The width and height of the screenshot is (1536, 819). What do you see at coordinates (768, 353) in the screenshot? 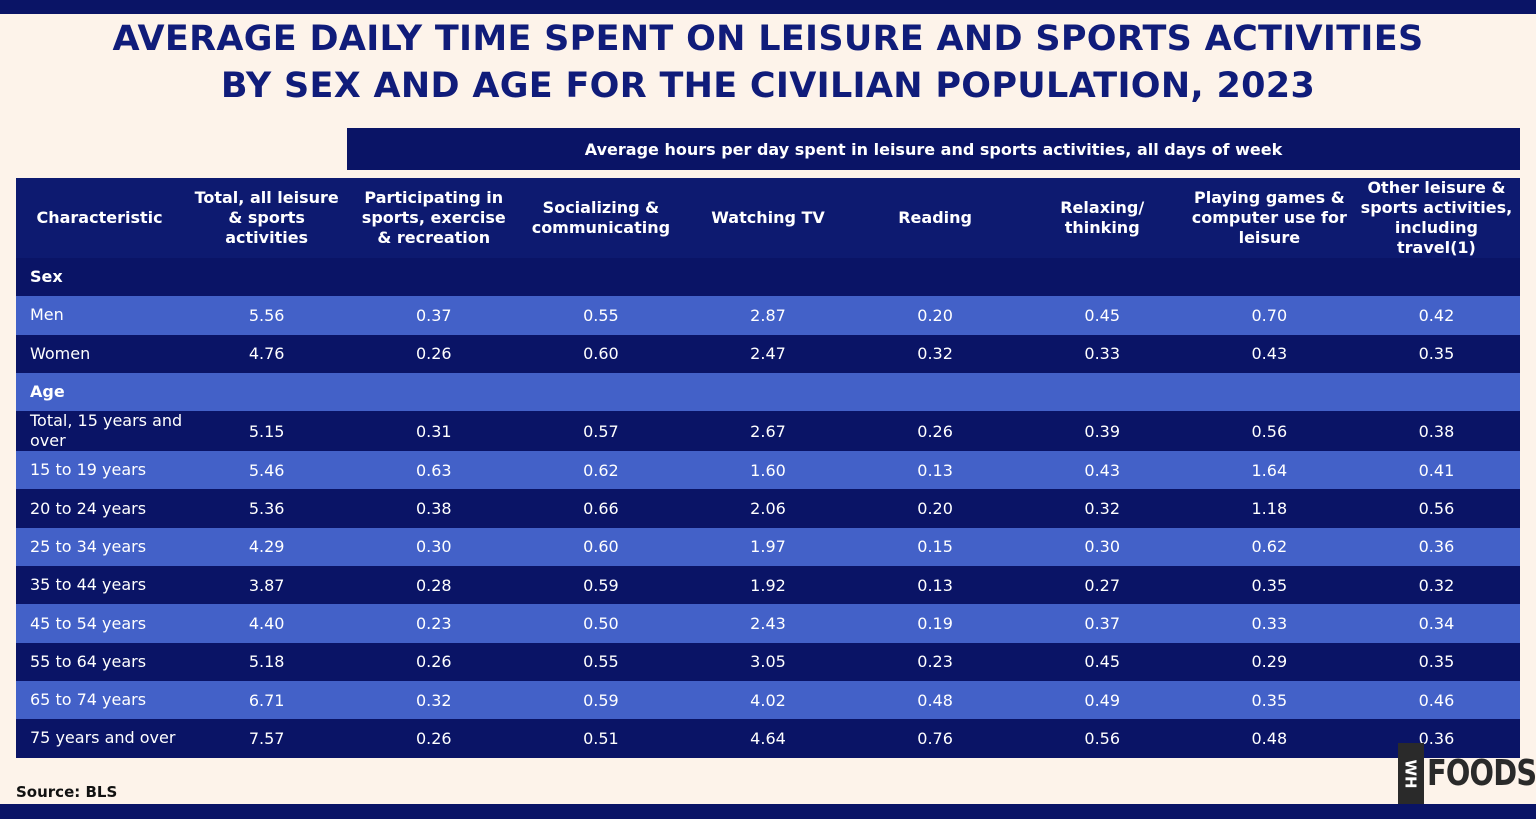
I see `table-row: Women 4.76 0.26 0.60 2.47 0.32 0.33 0.43 0.35` at bounding box center [768, 353].